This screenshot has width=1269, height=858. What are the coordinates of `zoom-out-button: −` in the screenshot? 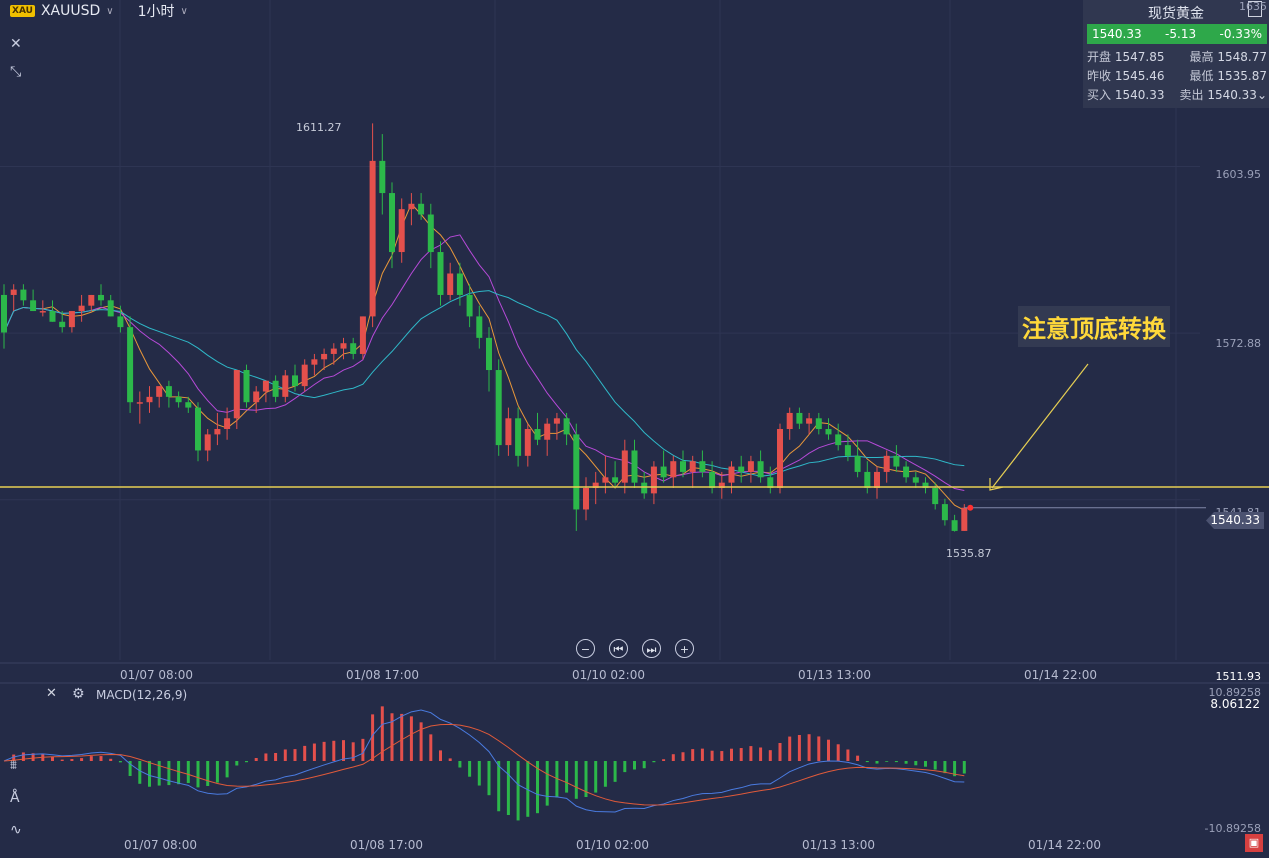 It's located at (585, 648).